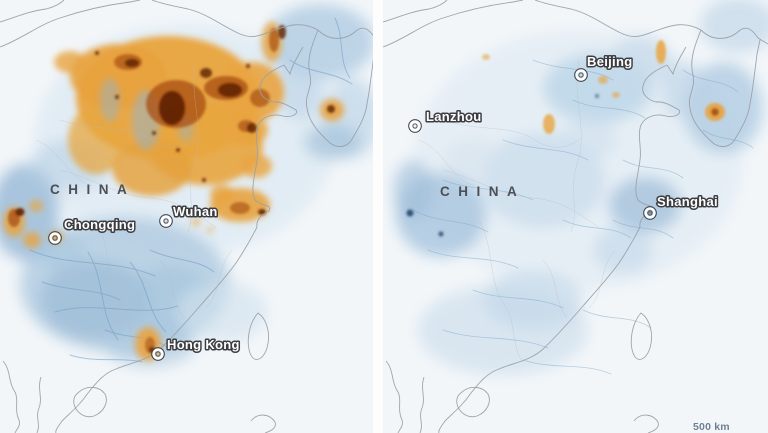 The width and height of the screenshot is (768, 433). What do you see at coordinates (195, 211) in the screenshot?
I see `city-label-wuhan: Wuhan` at bounding box center [195, 211].